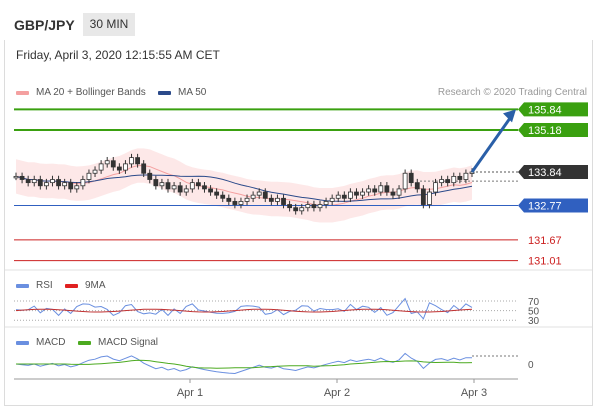 The height and width of the screenshot is (411, 597). Describe the element at coordinates (534, 321) in the screenshot. I see `rsi-tick-30: 30` at that location.